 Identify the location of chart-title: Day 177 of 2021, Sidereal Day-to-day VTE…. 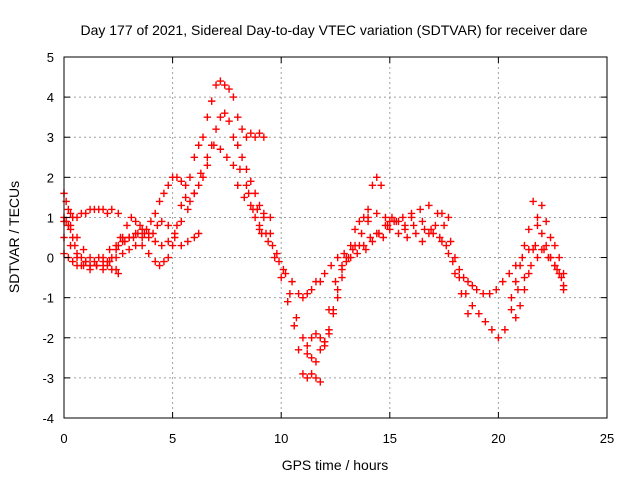
(333, 30).